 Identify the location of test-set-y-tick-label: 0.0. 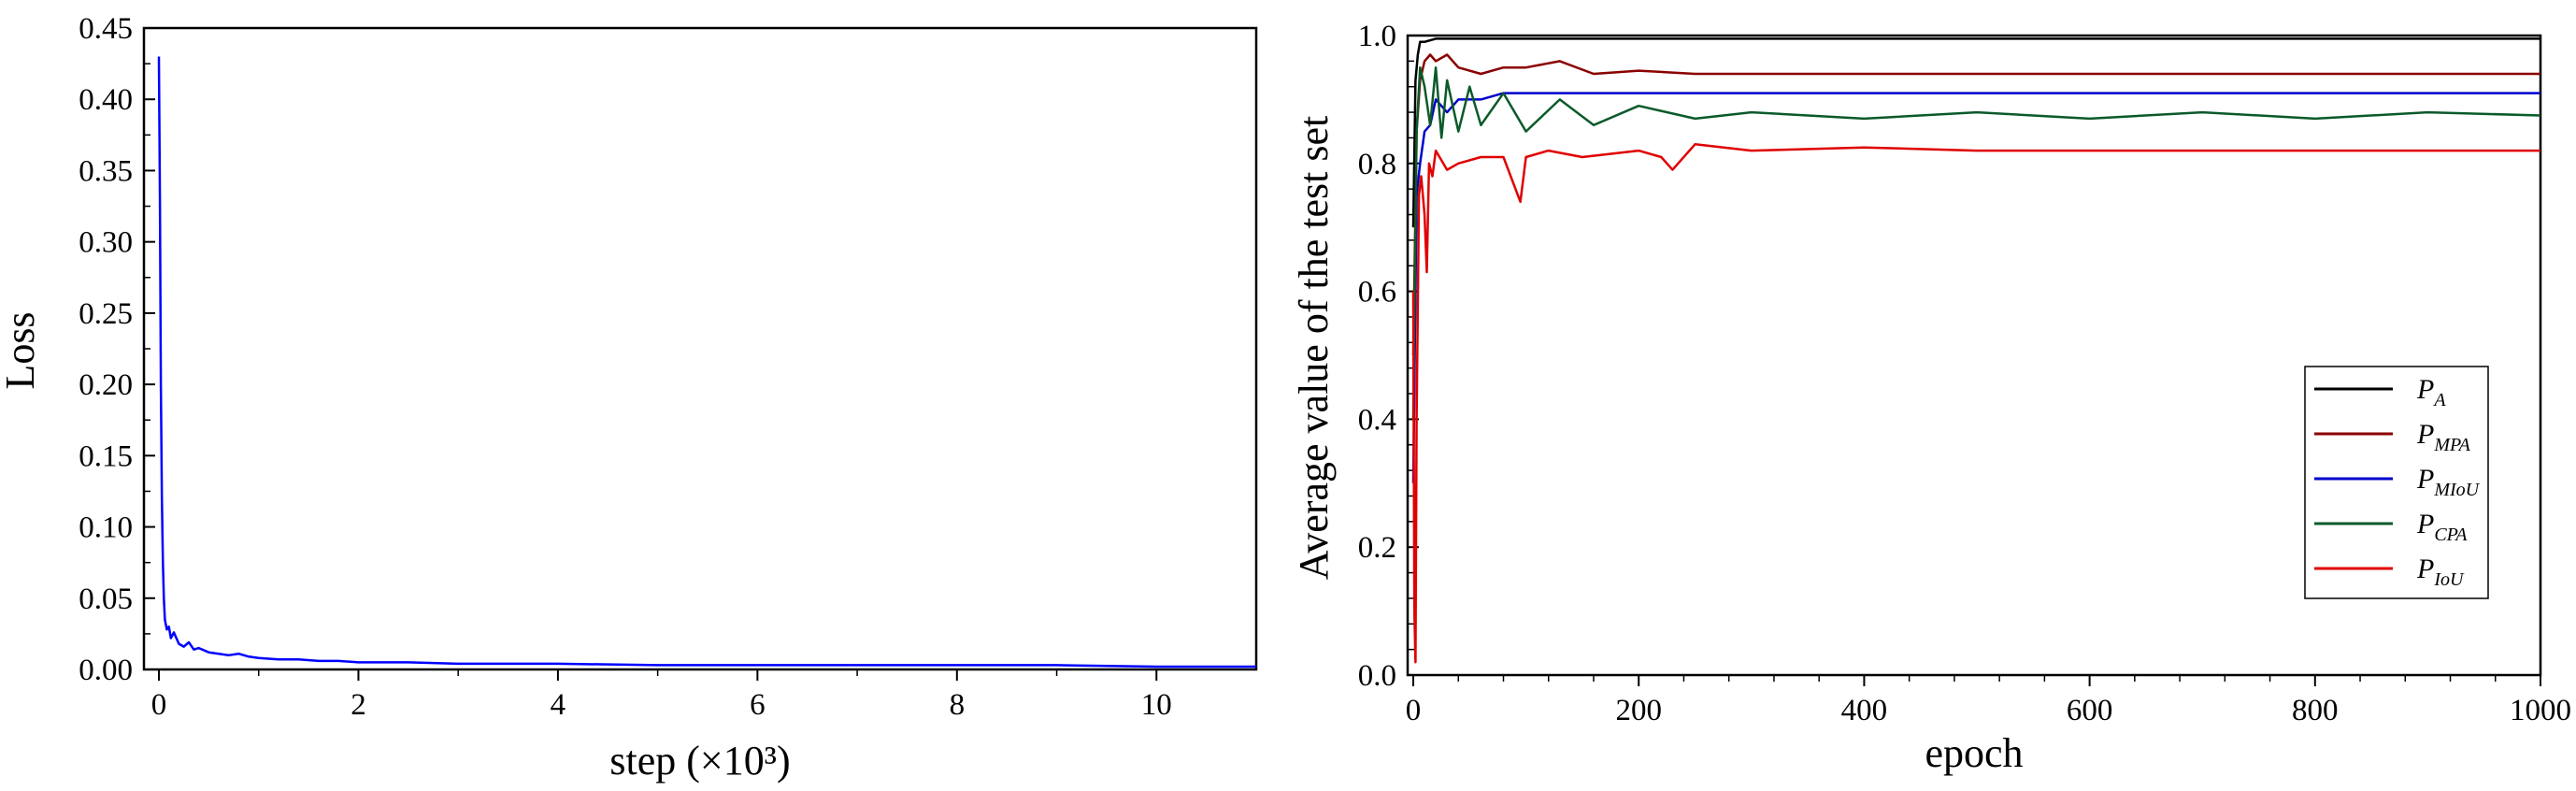
(1377, 676).